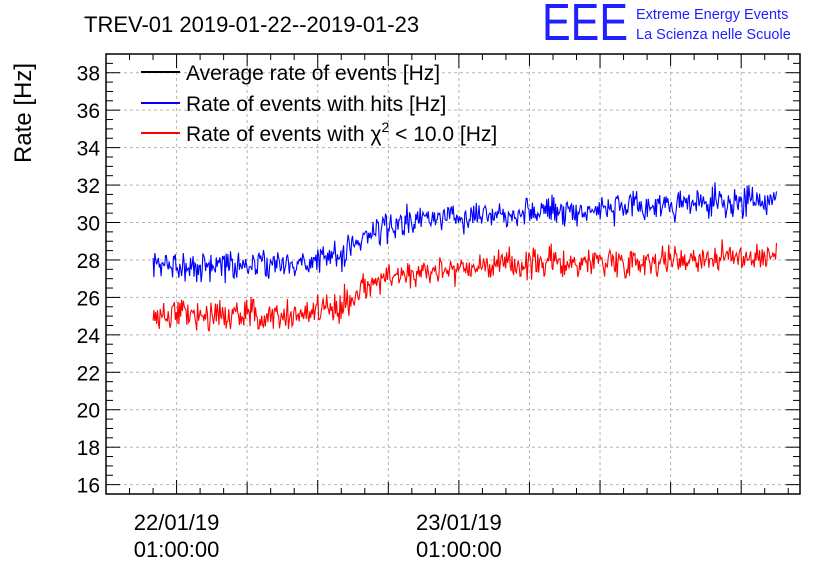 The height and width of the screenshot is (572, 836). I want to click on legend-chi2-symbol: χ, so click(375, 134).